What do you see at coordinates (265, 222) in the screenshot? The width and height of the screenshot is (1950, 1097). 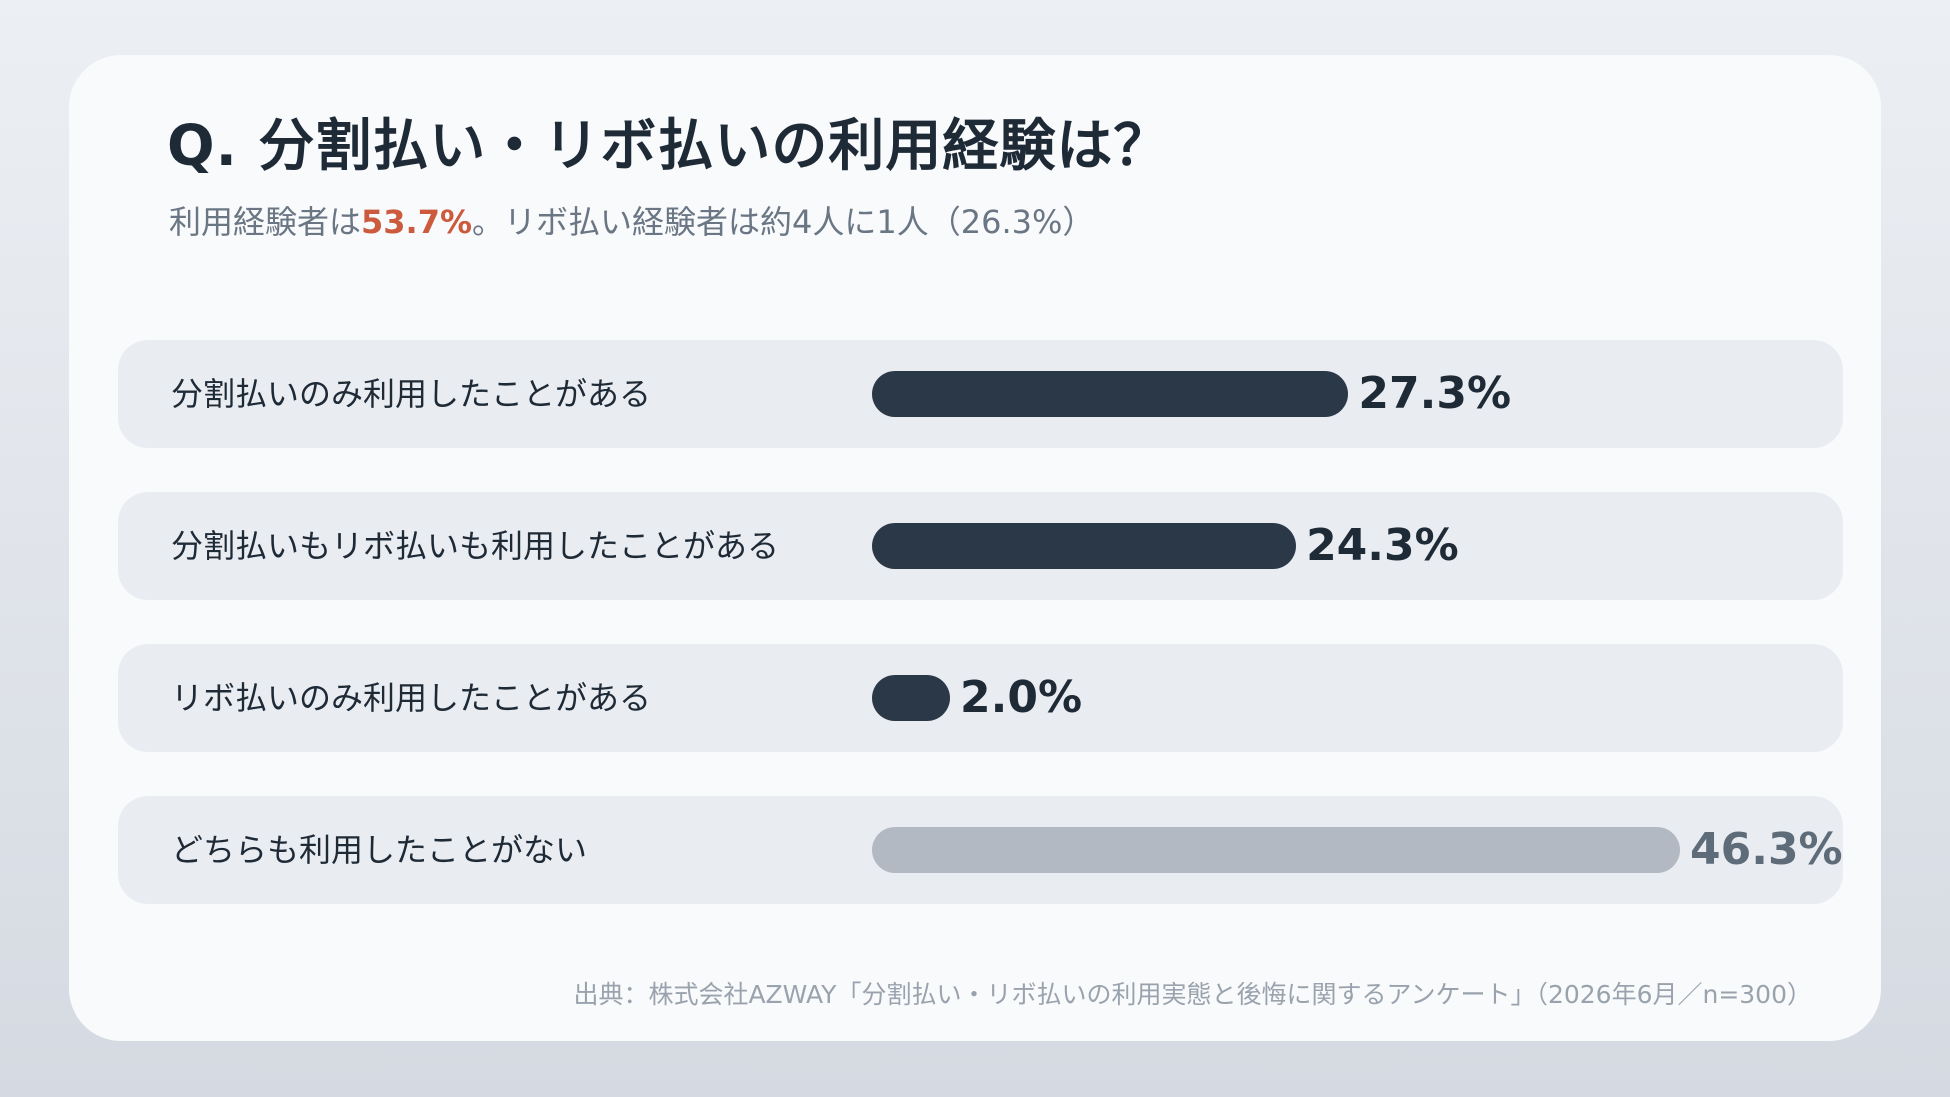 I see `subtitle-prefix: 利用経験者は` at bounding box center [265, 222].